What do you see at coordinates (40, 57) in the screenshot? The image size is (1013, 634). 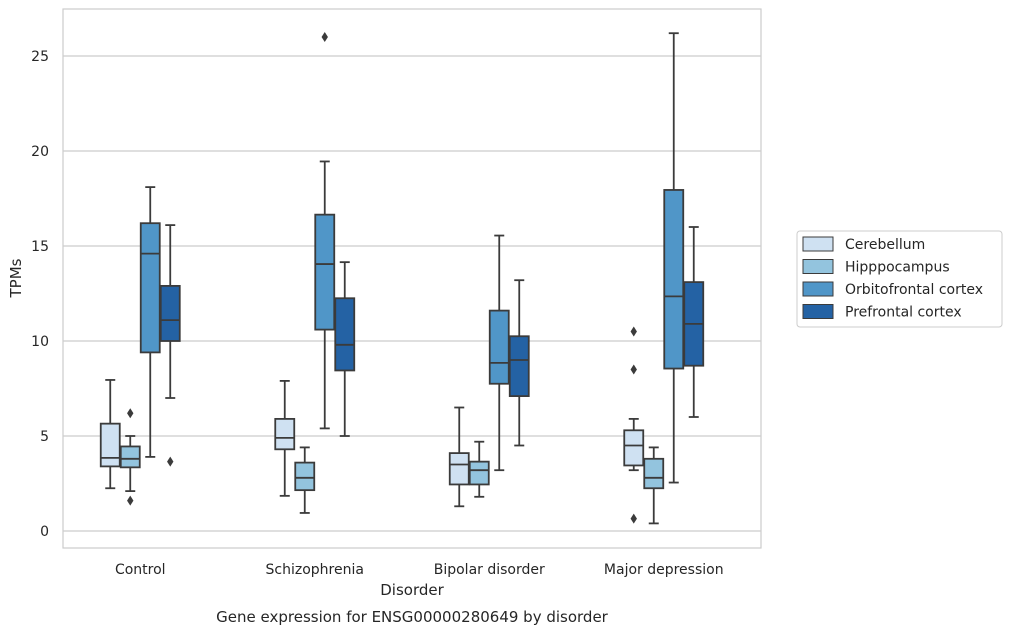 I see `y-tick-label: 25` at bounding box center [40, 57].